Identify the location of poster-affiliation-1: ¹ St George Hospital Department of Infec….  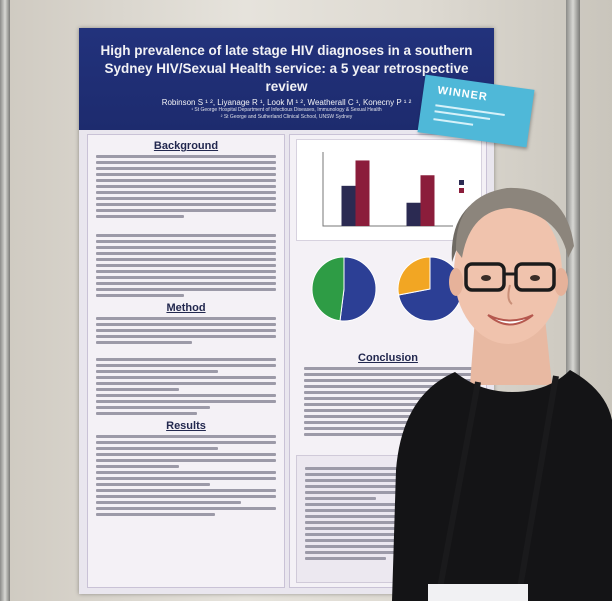
(286, 110).